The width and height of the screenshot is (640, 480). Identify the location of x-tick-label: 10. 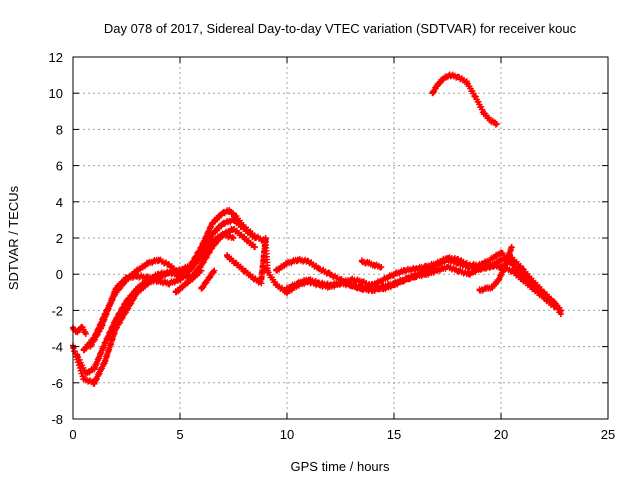
(287, 434).